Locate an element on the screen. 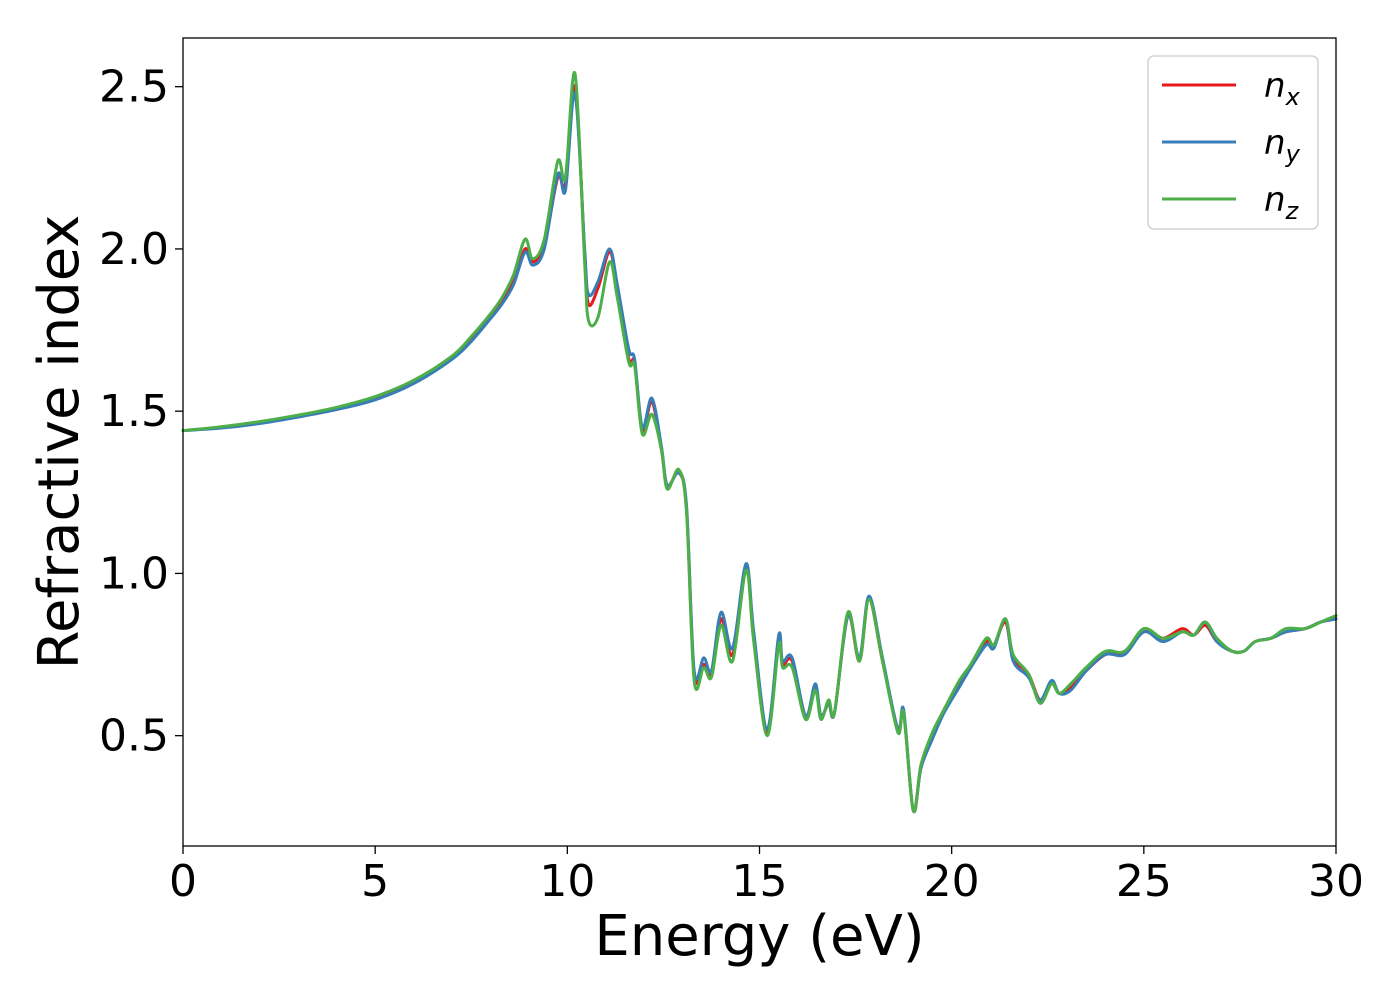  legend-label-ny: ny is located at coordinates (1282, 145).